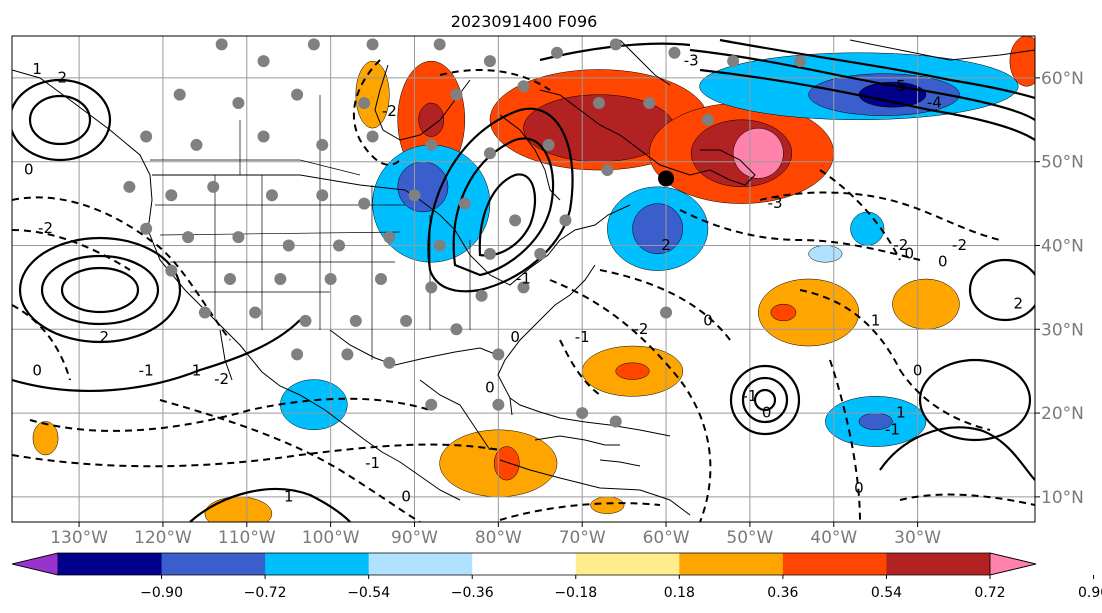 This screenshot has width=1102, height=613. I want to click on lat-tick-label: 20°N, so click(1062, 414).